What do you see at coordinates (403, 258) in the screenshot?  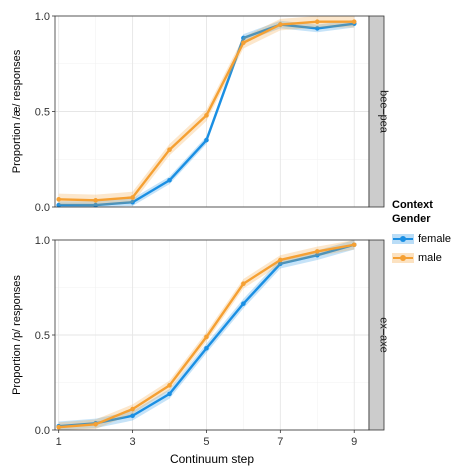 I see `legend-key-male` at bounding box center [403, 258].